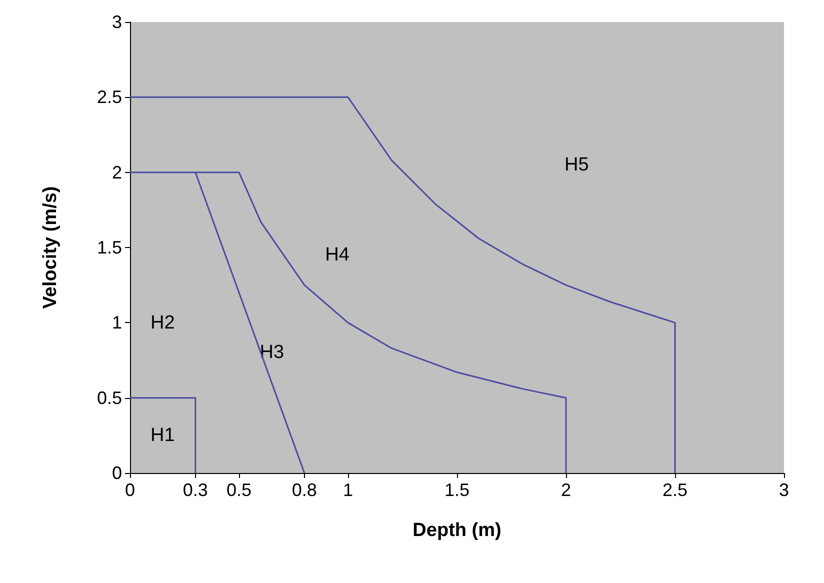 The image size is (824, 583). I want to click on x-tick-label: 2, so click(566, 490).